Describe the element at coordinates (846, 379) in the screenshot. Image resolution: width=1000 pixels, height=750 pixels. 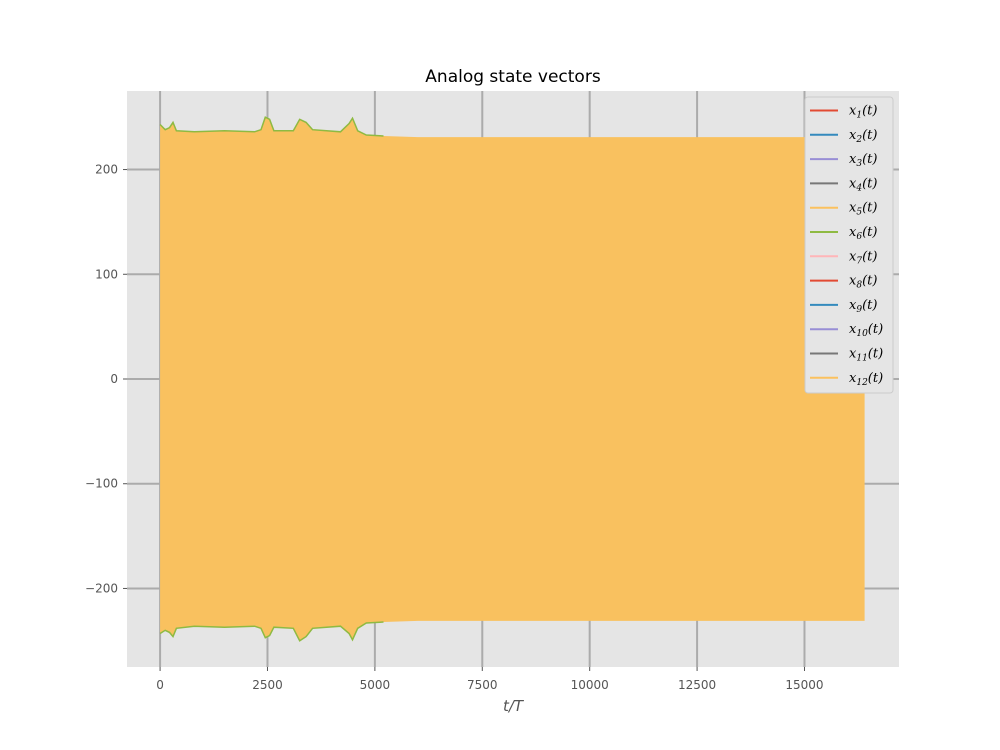
I see `legend-entry: x12(t)` at that location.